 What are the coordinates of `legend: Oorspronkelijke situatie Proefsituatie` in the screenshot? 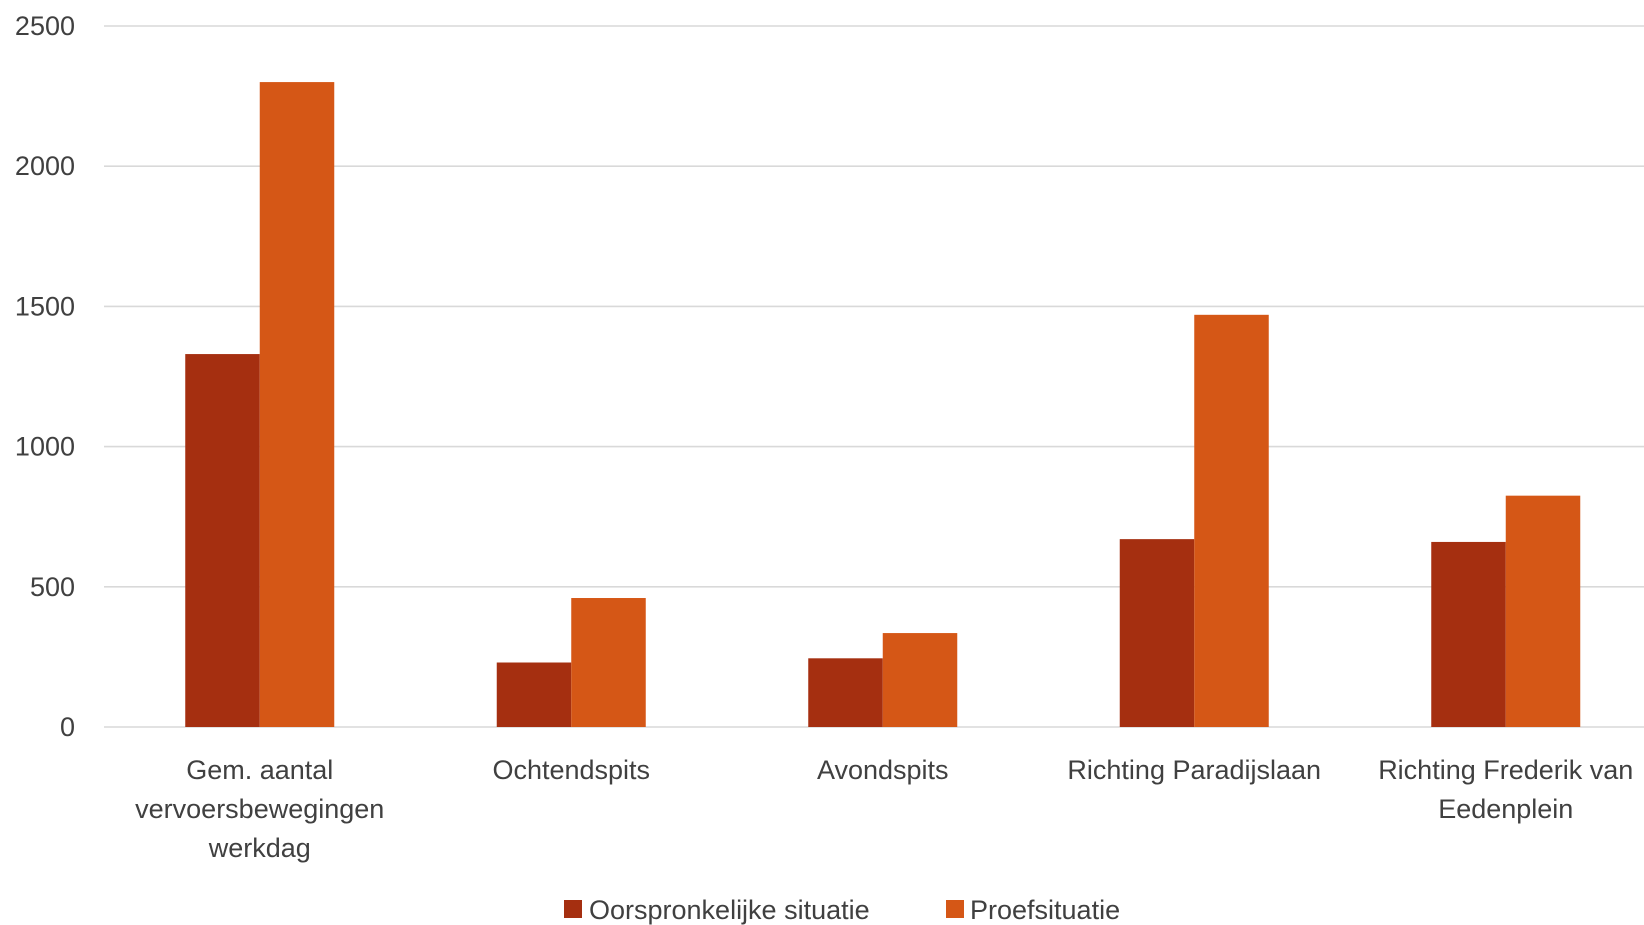 It's located at (842, 910).